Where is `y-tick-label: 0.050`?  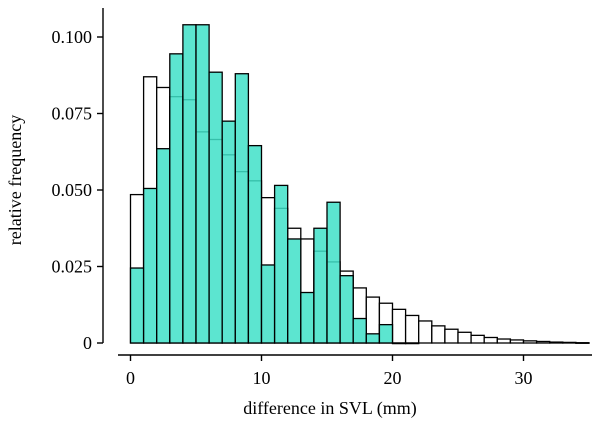
y-tick-label: 0.050 is located at coordinates (72, 190).